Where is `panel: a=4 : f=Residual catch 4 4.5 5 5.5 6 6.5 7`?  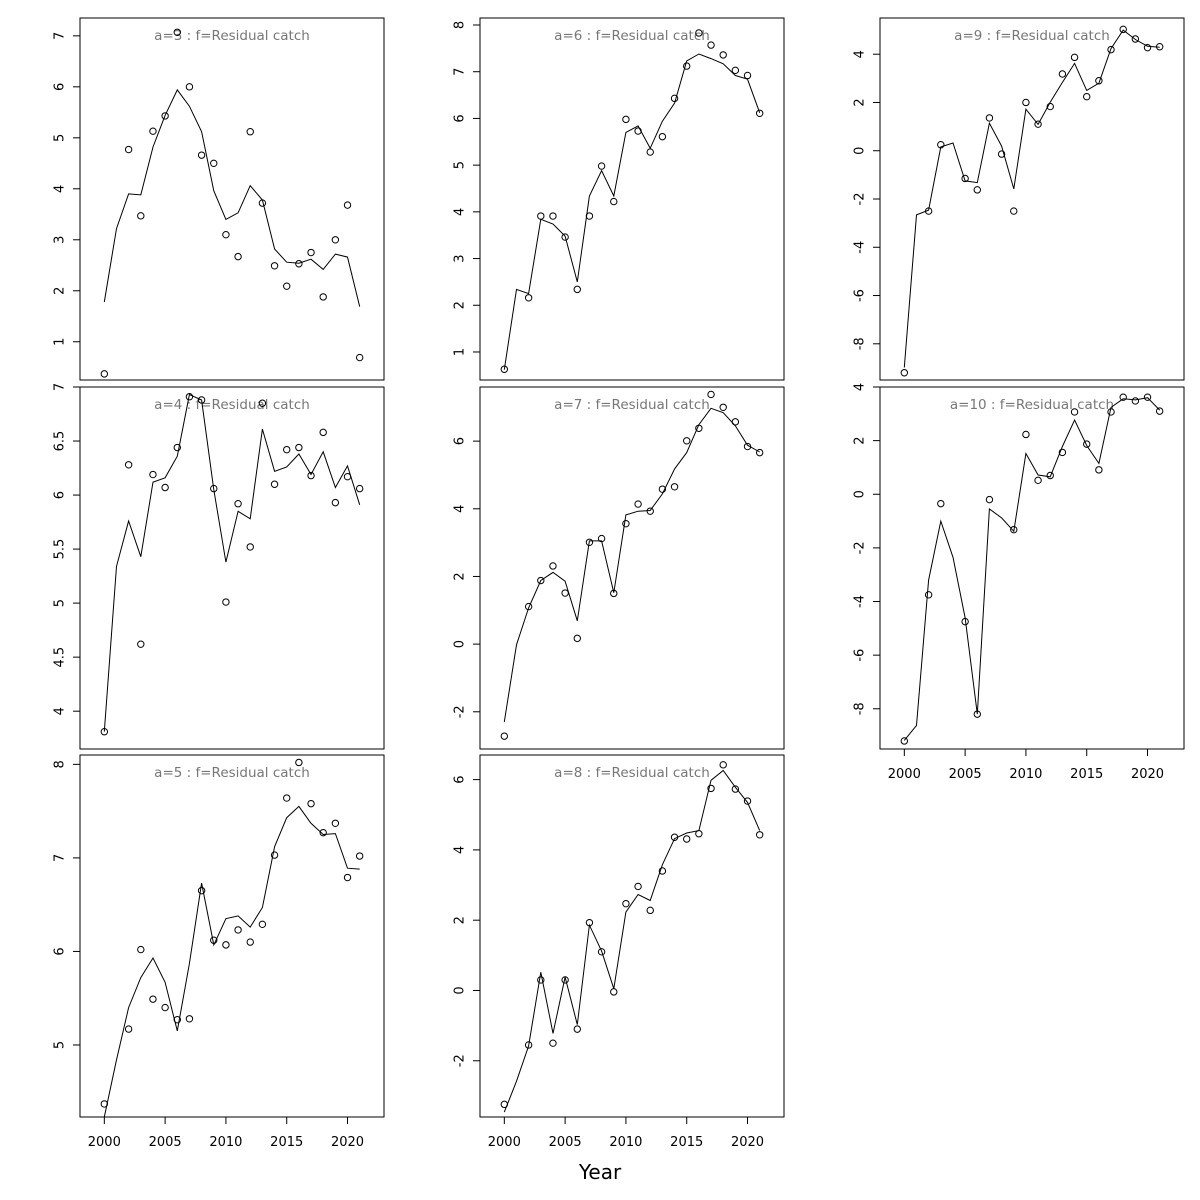 panel: a=4 : f=Residual catch 4 4.5 5 5.5 6 6.5 7 is located at coordinates (219, 566).